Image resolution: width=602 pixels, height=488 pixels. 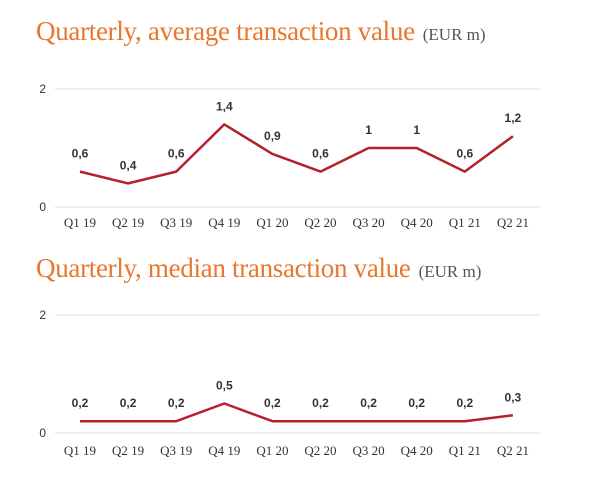 I want to click on data-label: 0,3, so click(x=513, y=397).